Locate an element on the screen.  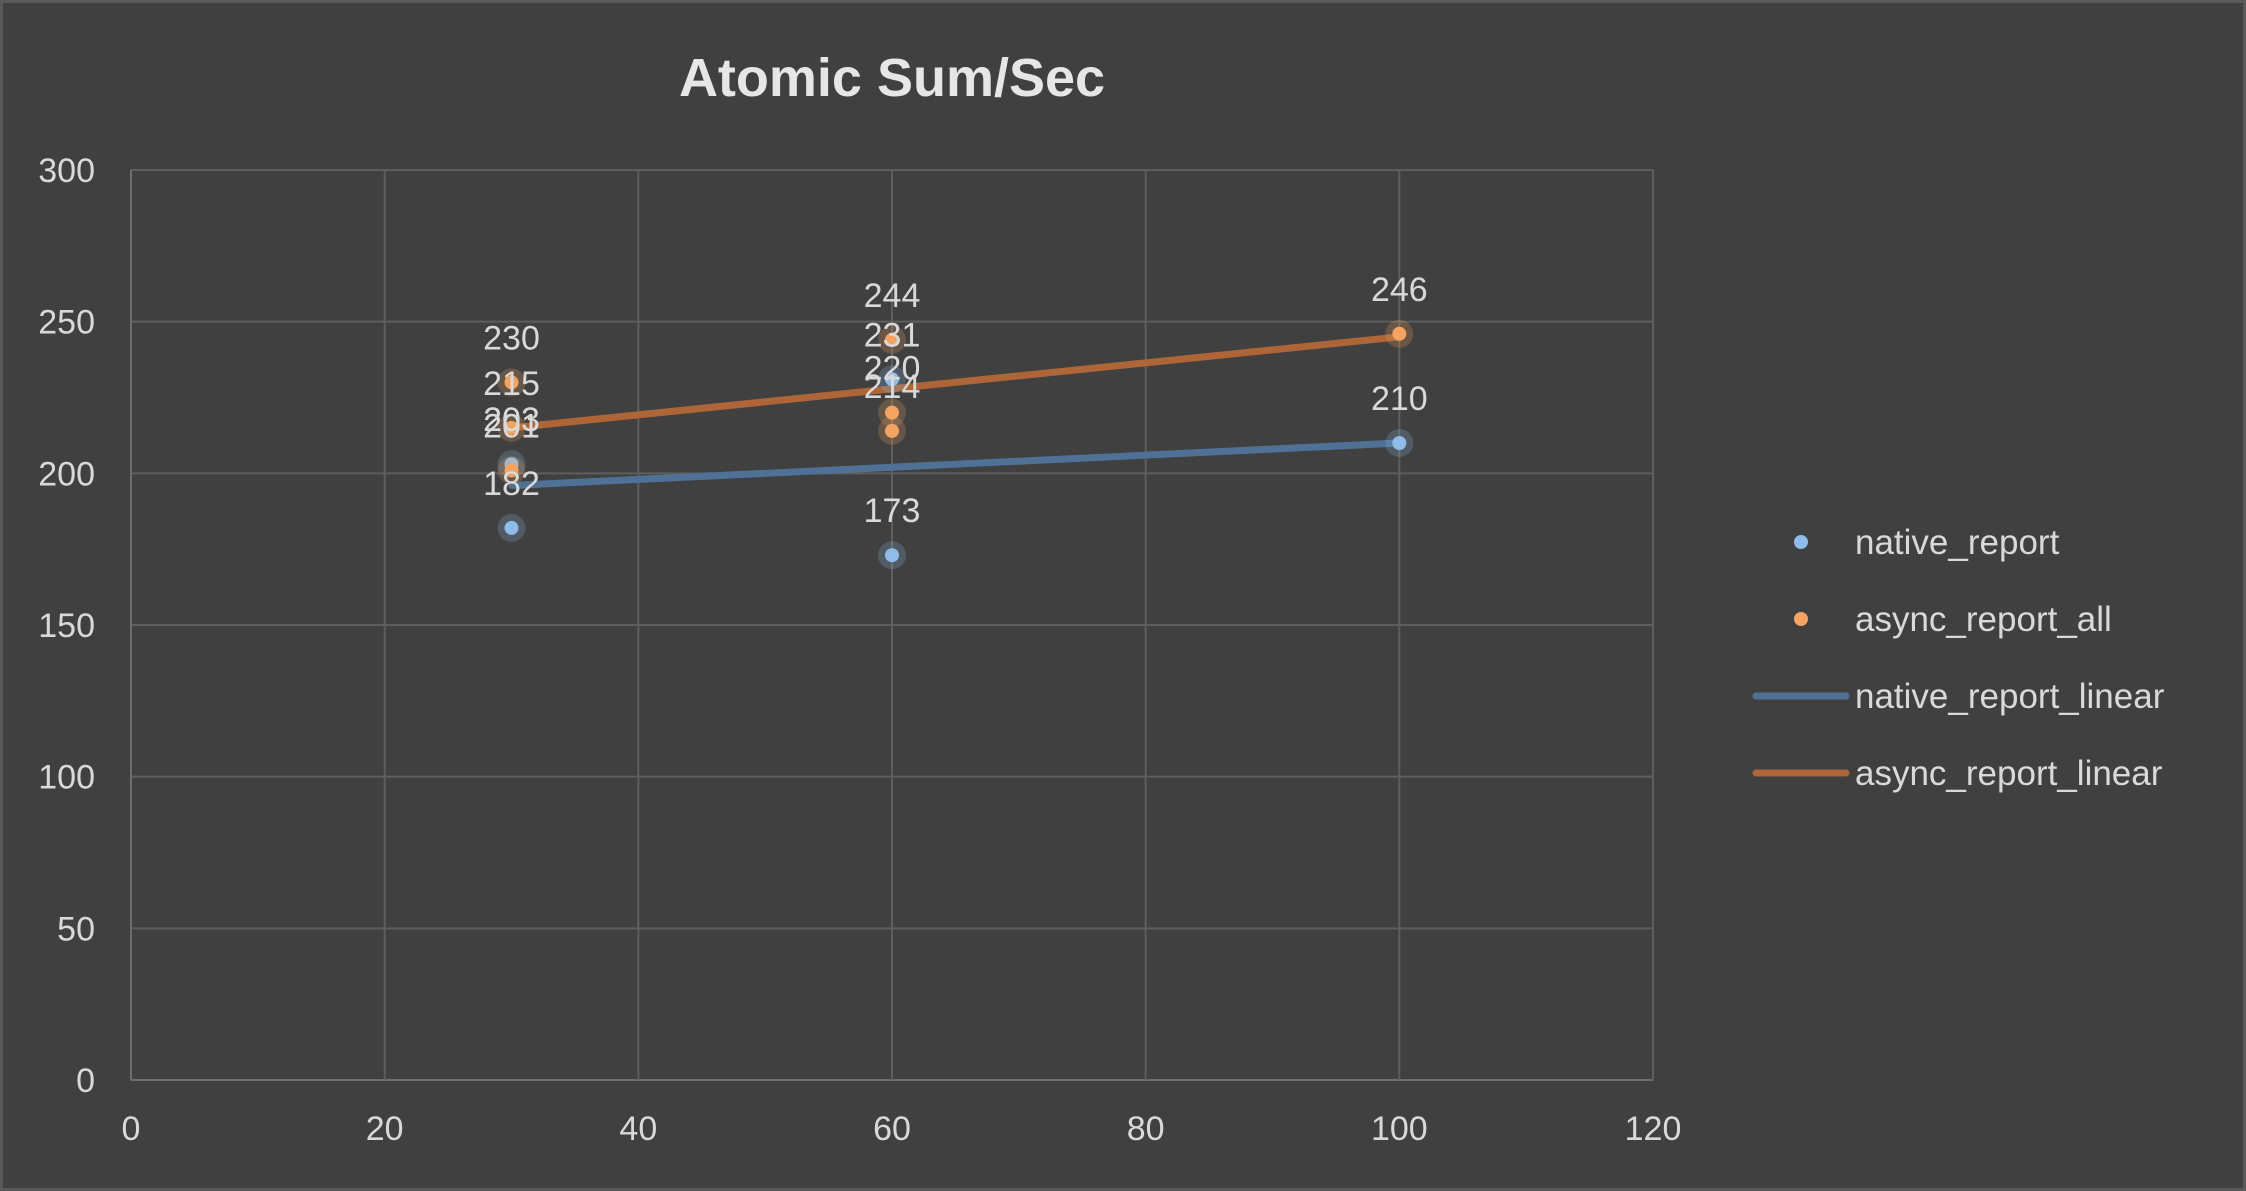
legend-item-async_report_linear: async_report_linear is located at coordinates (1957, 773).